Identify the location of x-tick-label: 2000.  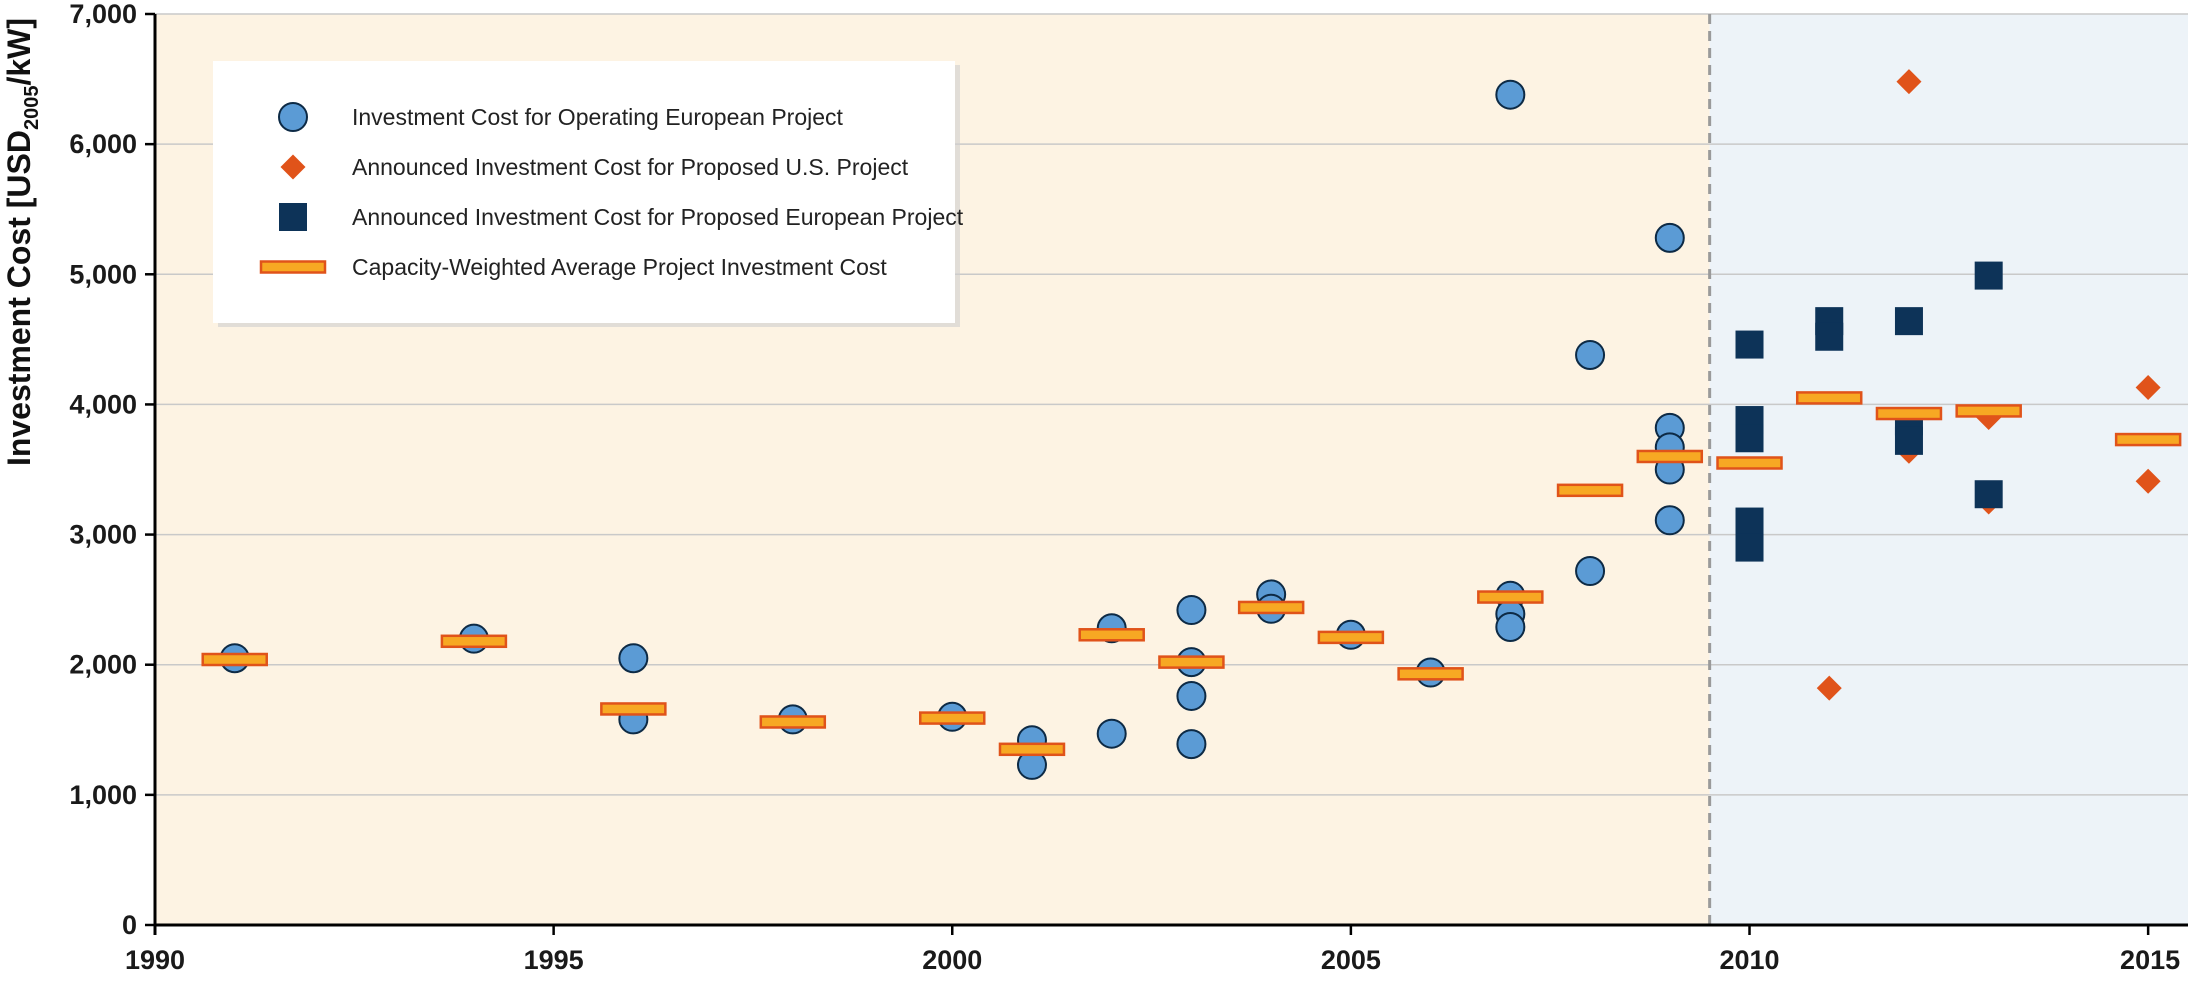
(952, 960).